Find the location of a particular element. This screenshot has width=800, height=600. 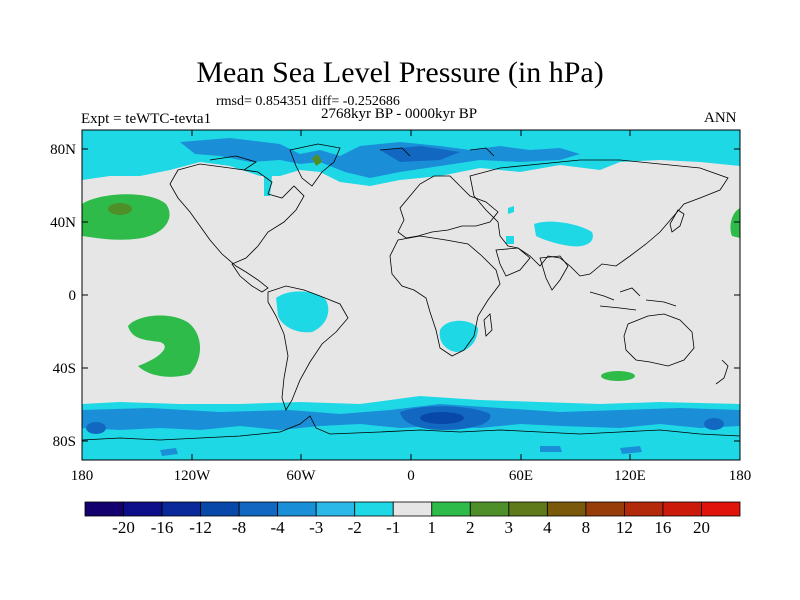

arctic-olive-spot is located at coordinates (317, 160).